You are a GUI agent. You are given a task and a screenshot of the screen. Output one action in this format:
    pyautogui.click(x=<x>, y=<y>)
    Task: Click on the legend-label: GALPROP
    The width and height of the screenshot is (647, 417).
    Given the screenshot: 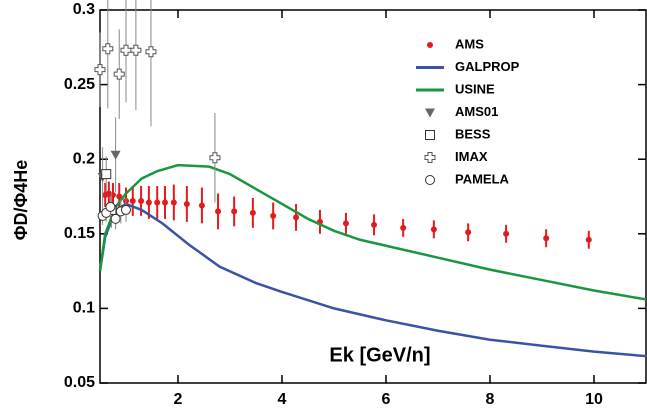 What is the action you would take?
    pyautogui.click(x=487, y=66)
    